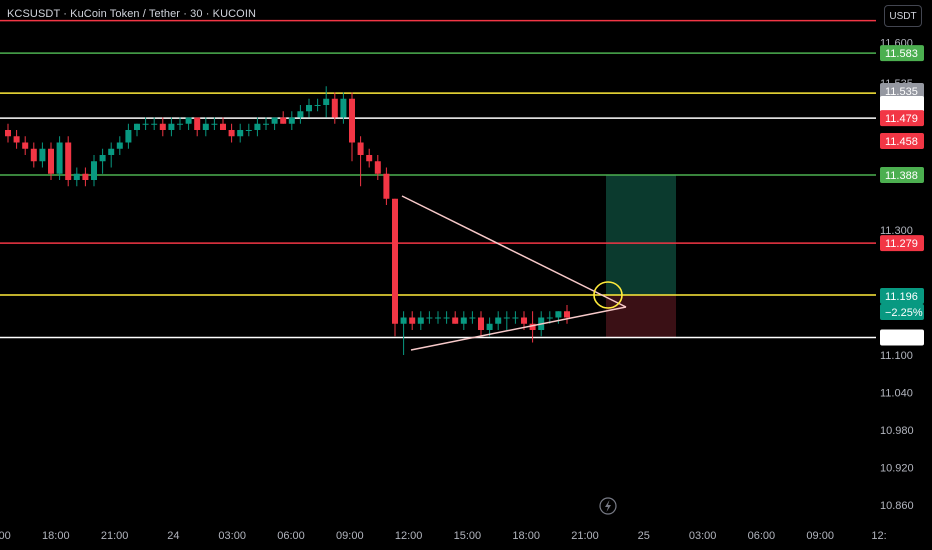  I want to click on price-tag-change-bg, so click(902, 312).